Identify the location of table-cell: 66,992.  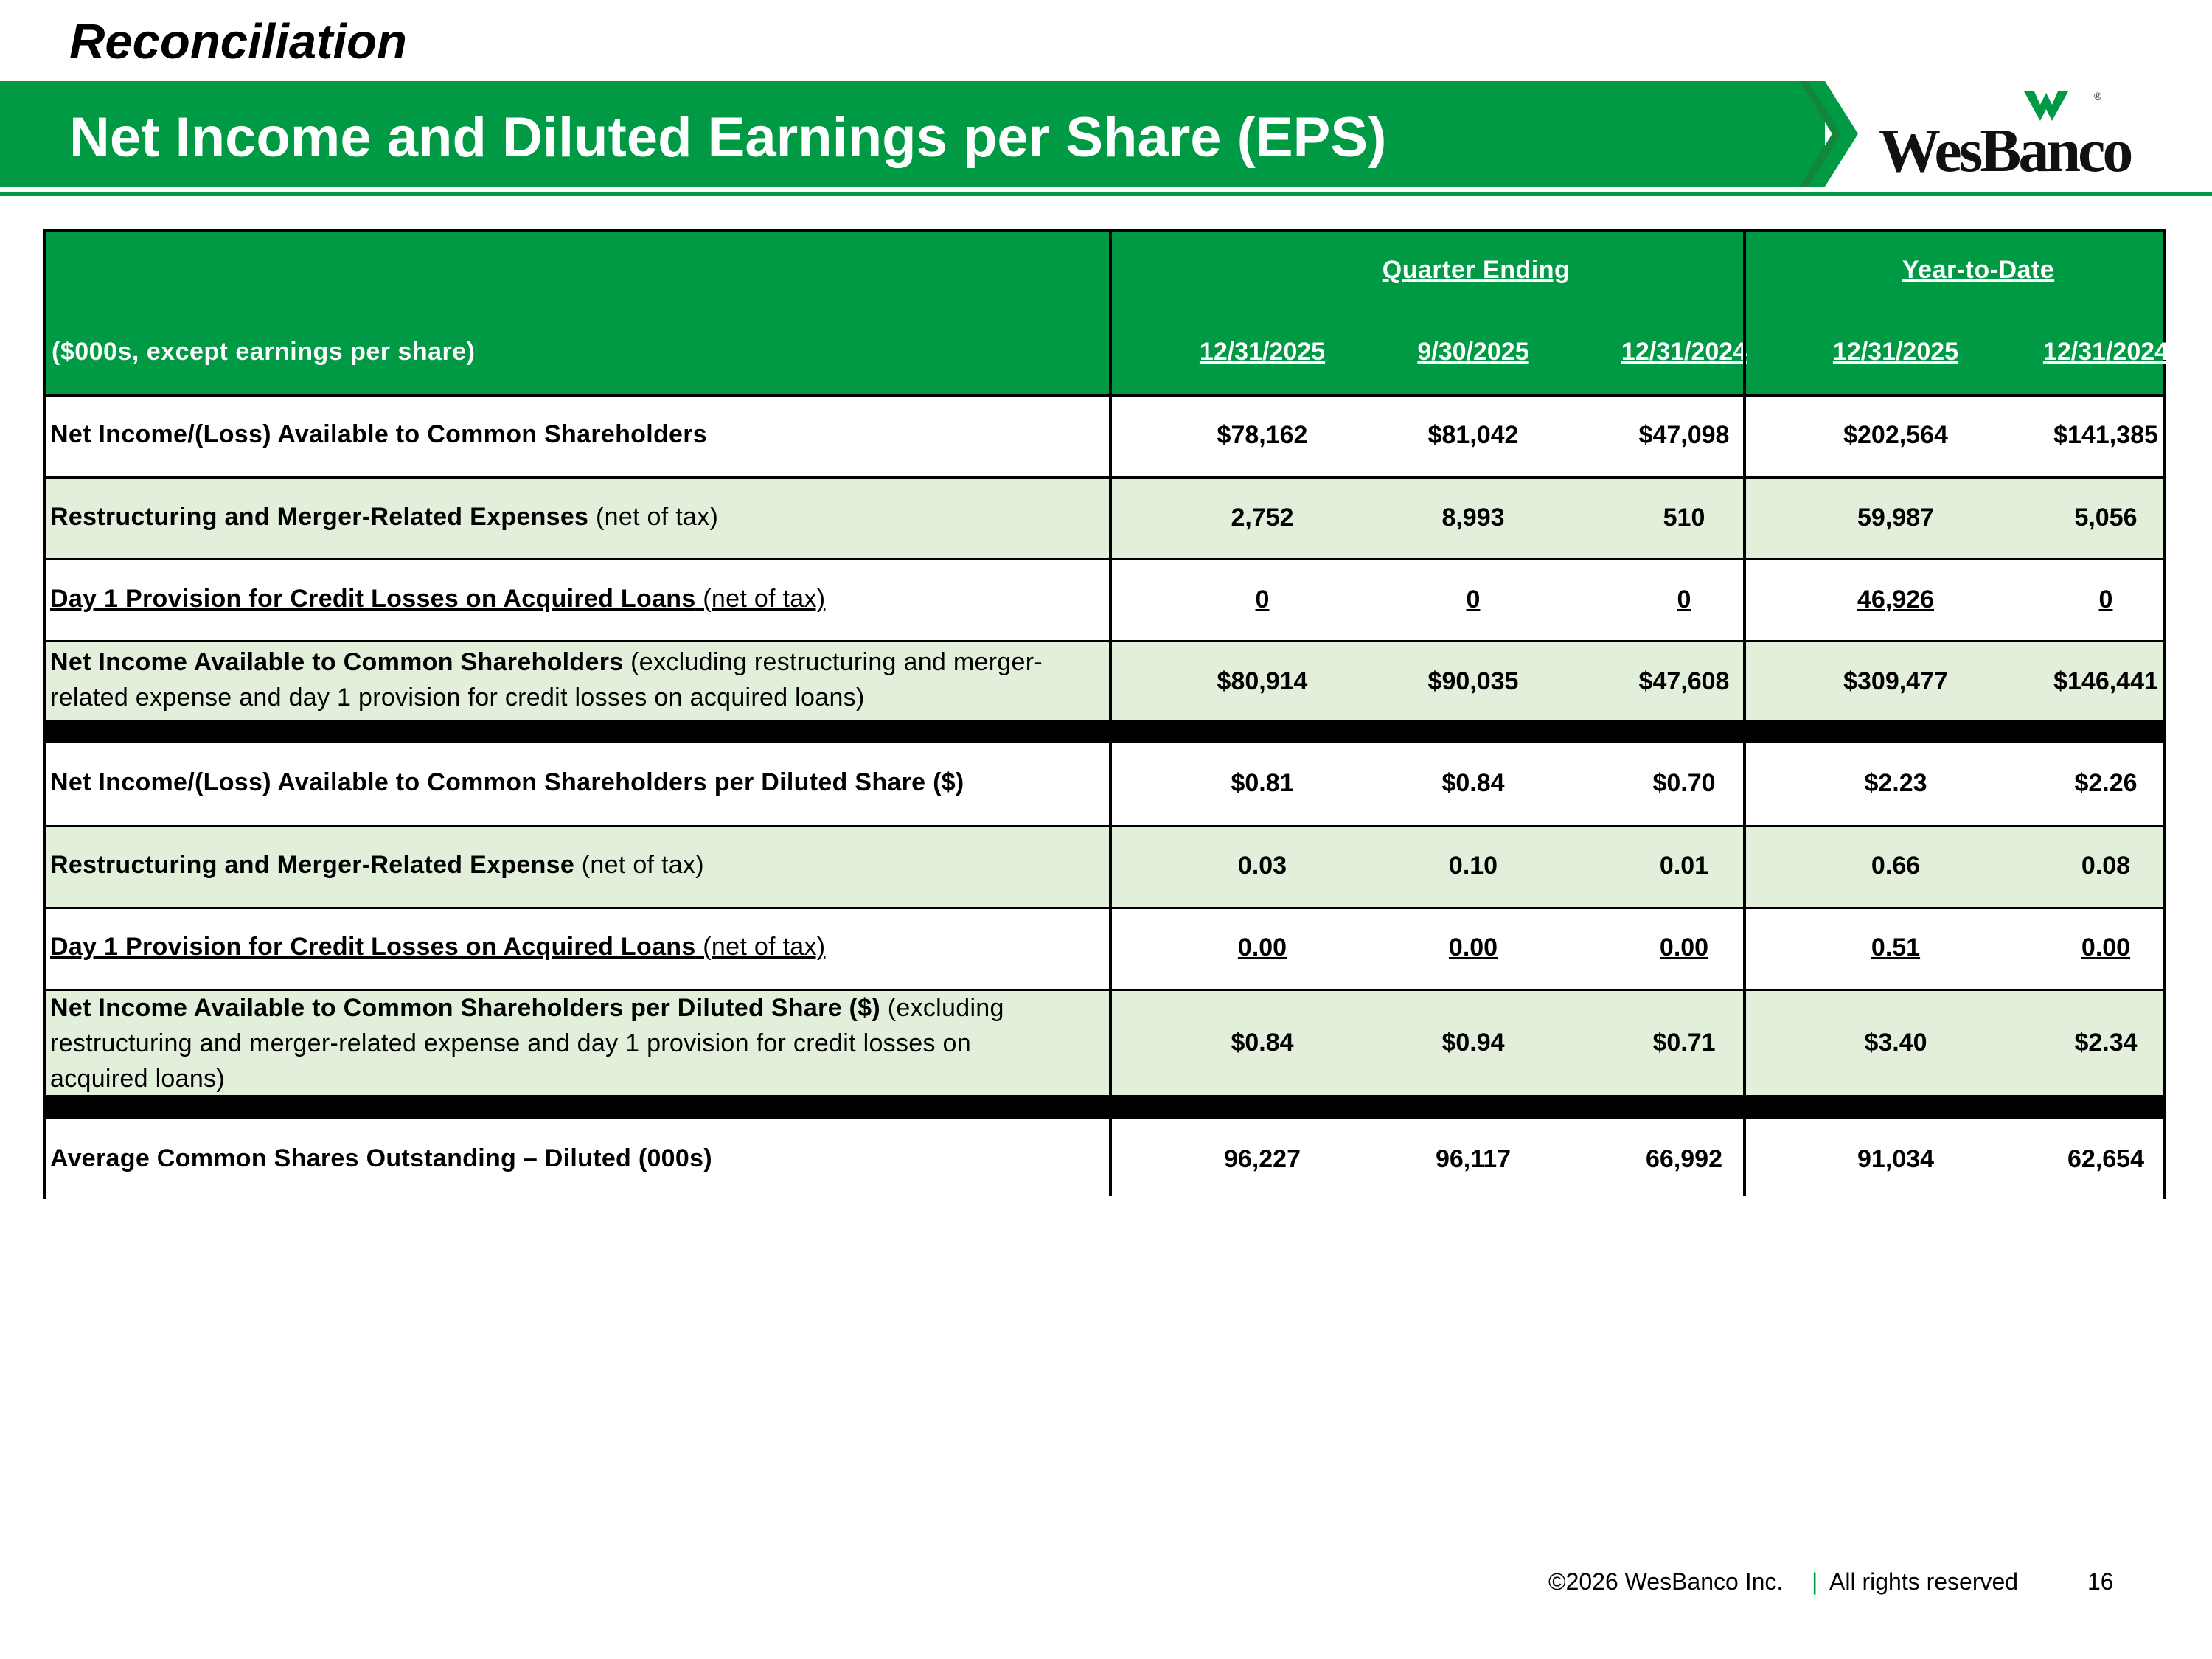
(1684, 1159).